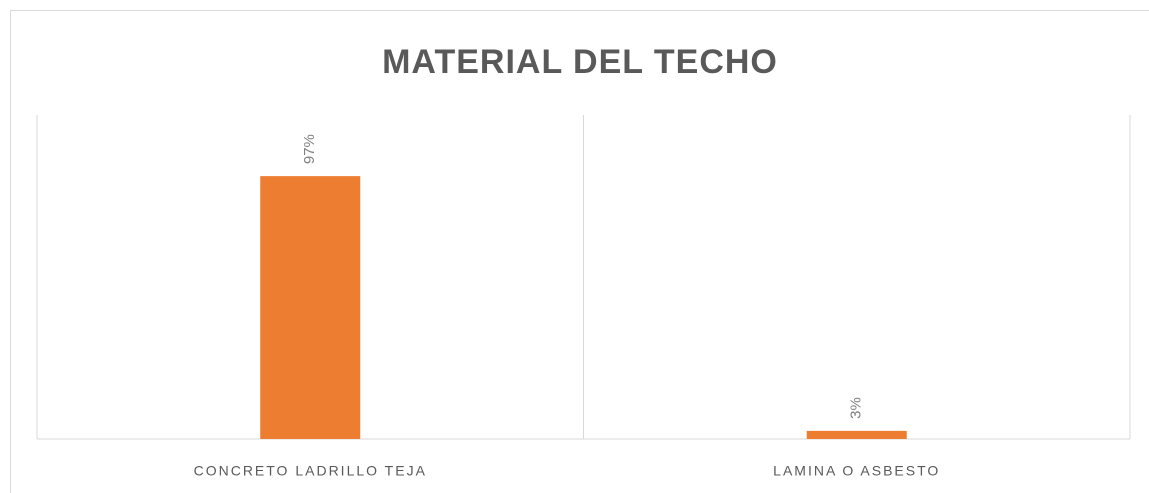 Image resolution: width=1149 pixels, height=493 pixels. I want to click on x-tick-label: LAMINA O ASBESTO, so click(856, 471).